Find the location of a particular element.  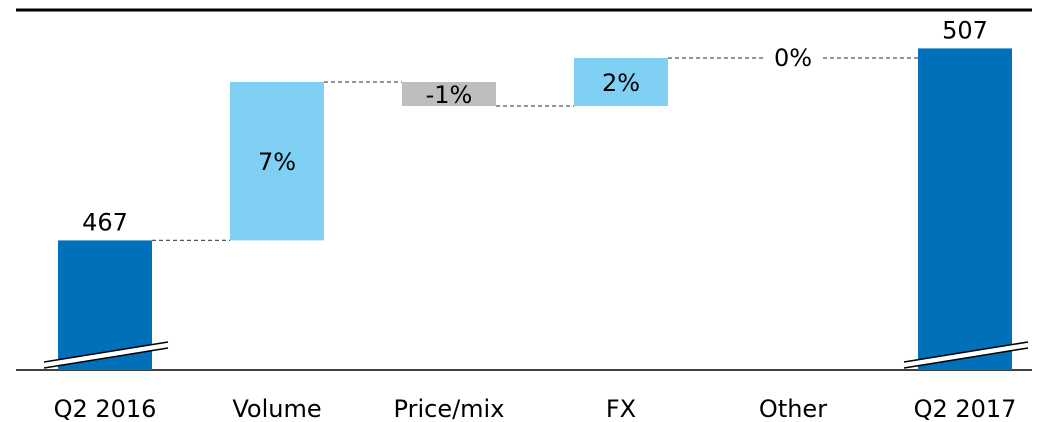

category-label: FX is located at coordinates (621, 408).